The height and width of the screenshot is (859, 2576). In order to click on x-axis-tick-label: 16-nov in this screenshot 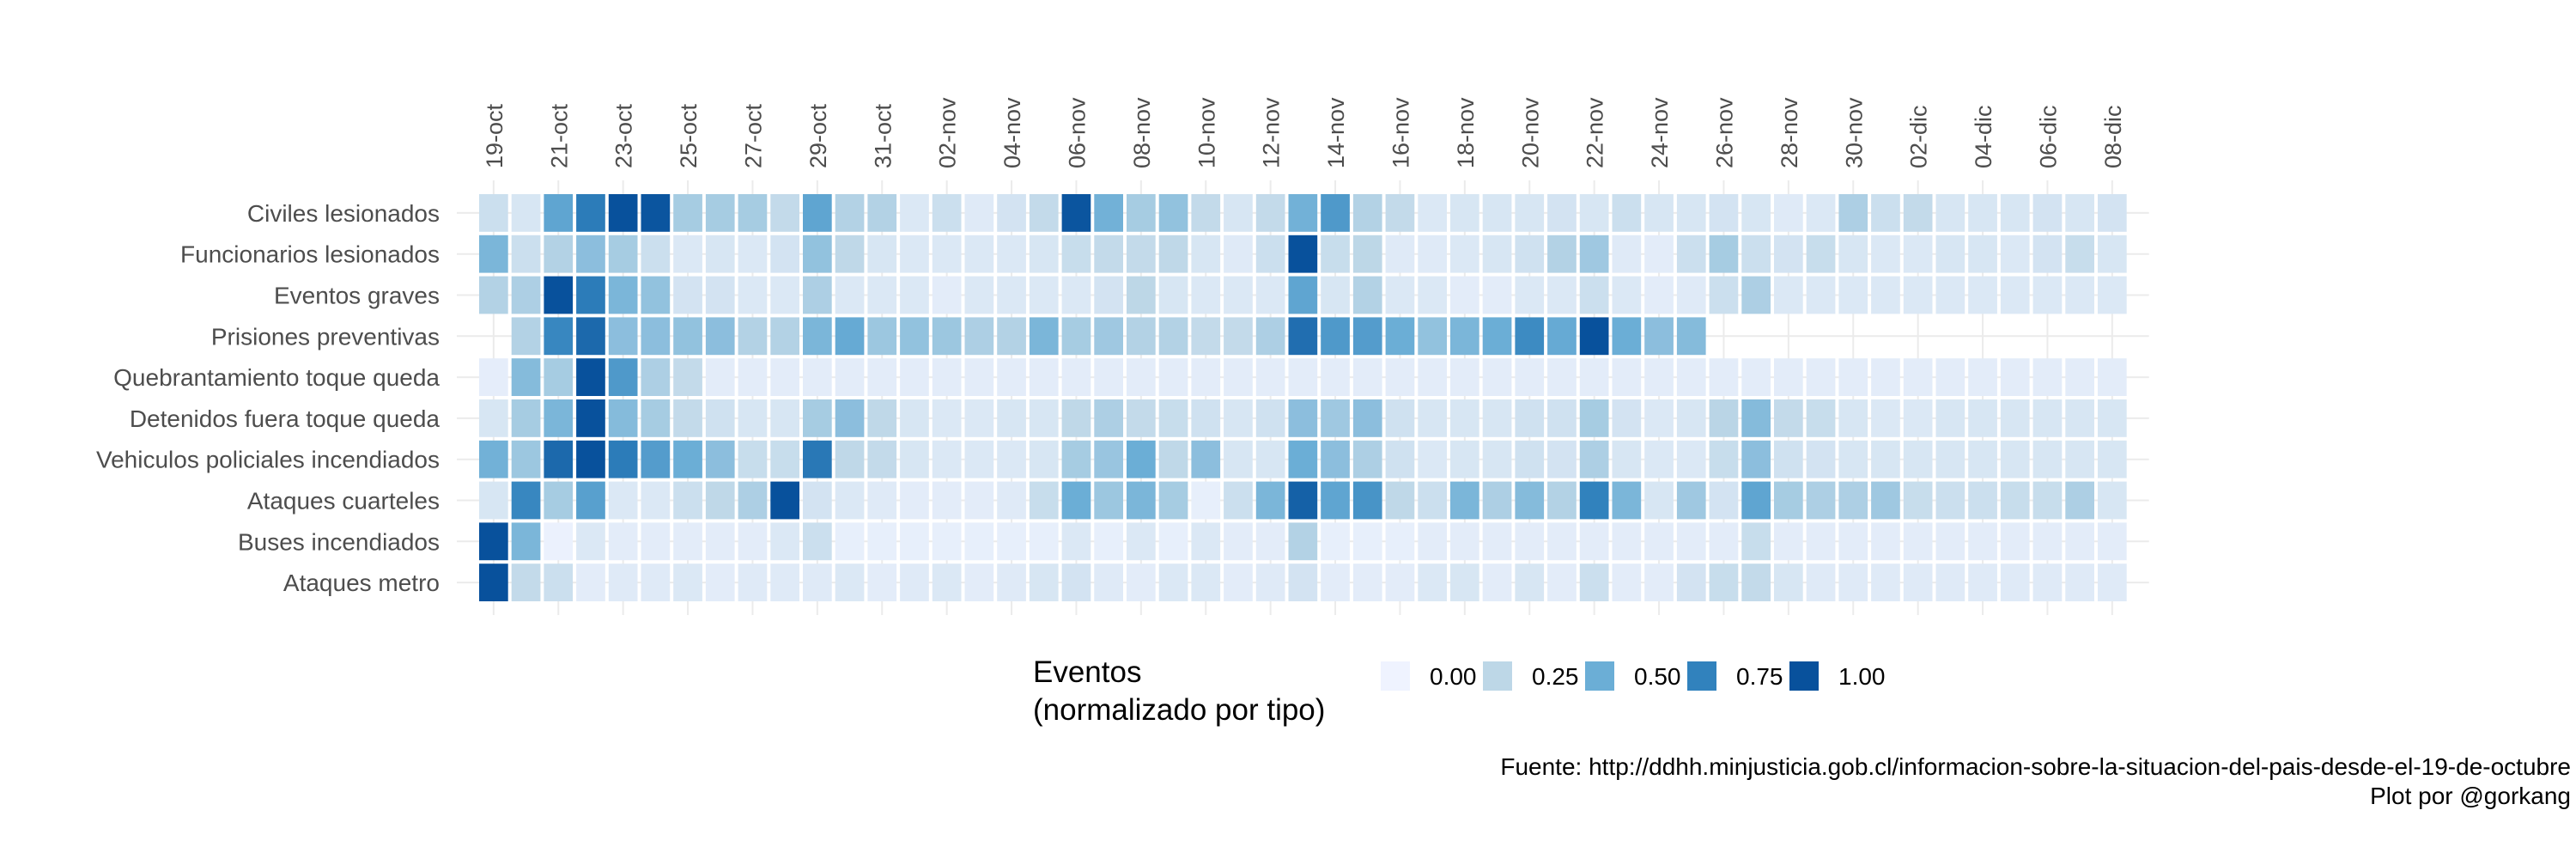, I will do `click(1400, 132)`.